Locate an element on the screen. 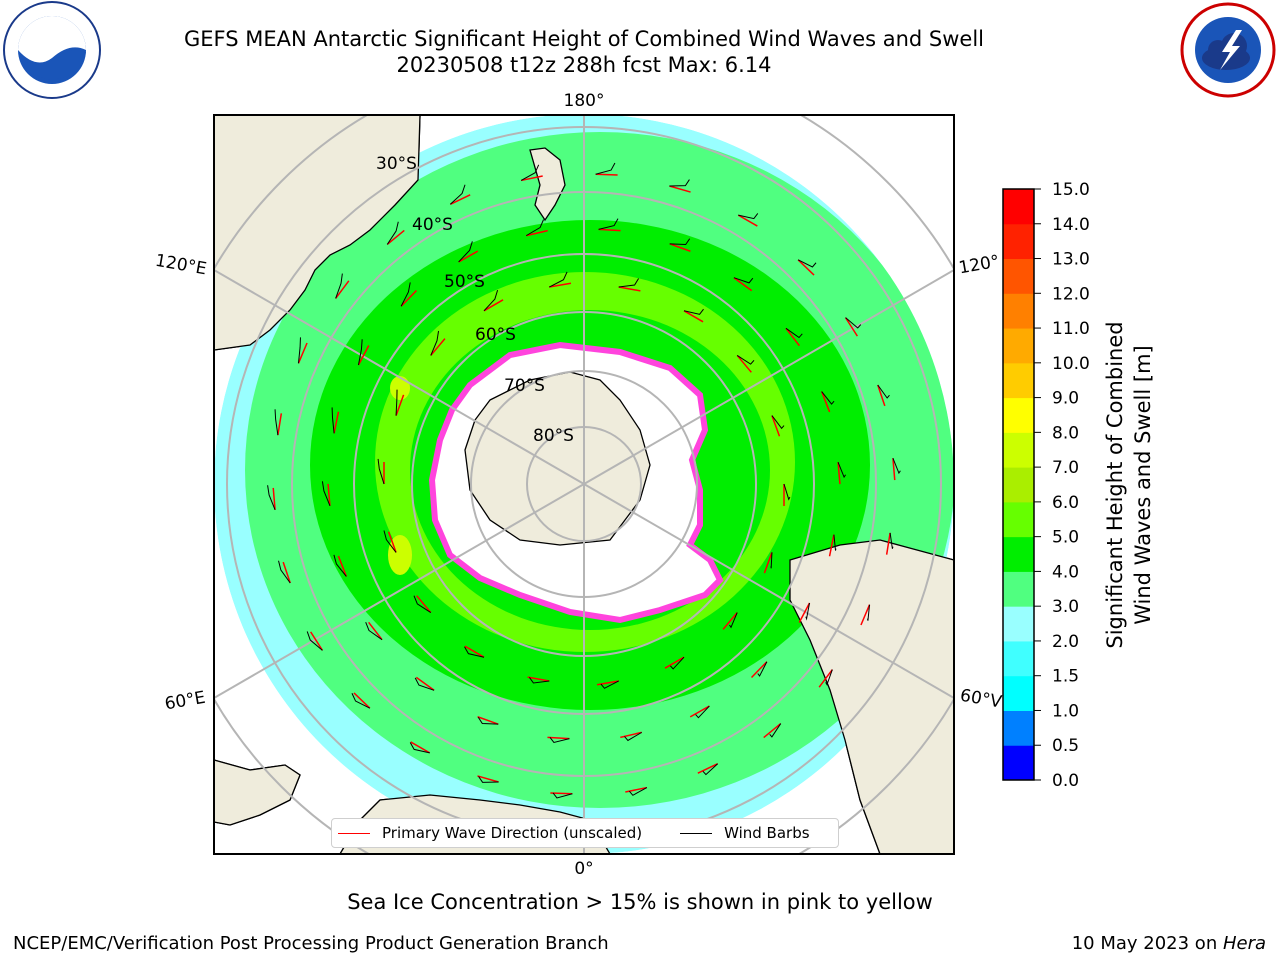 The height and width of the screenshot is (960, 1280). colorbar-tick-label: 0.5 is located at coordinates (1065, 746).